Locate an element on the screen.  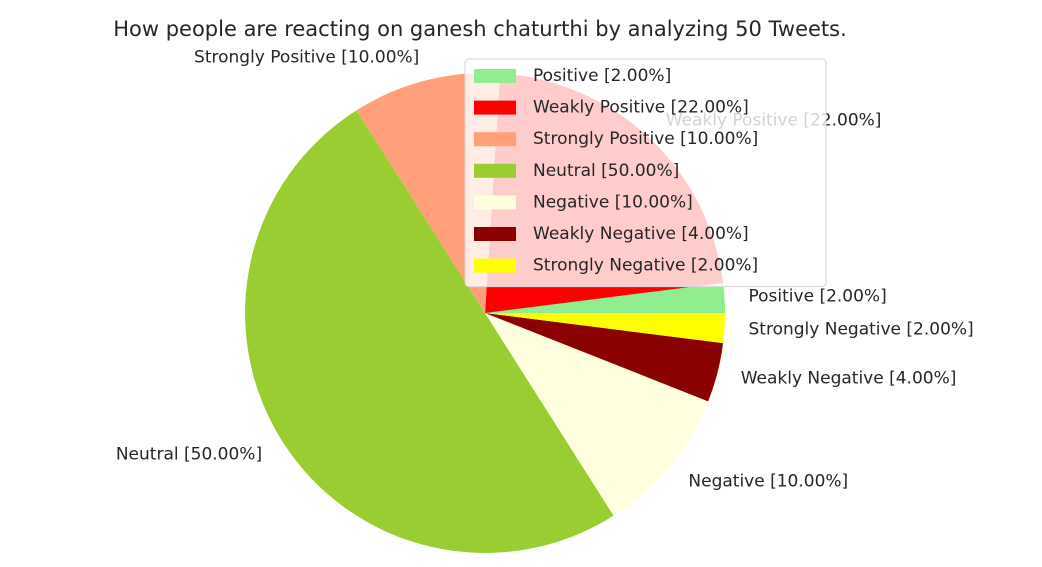
legend-label: Neutral [50.00%] is located at coordinates (606, 171).